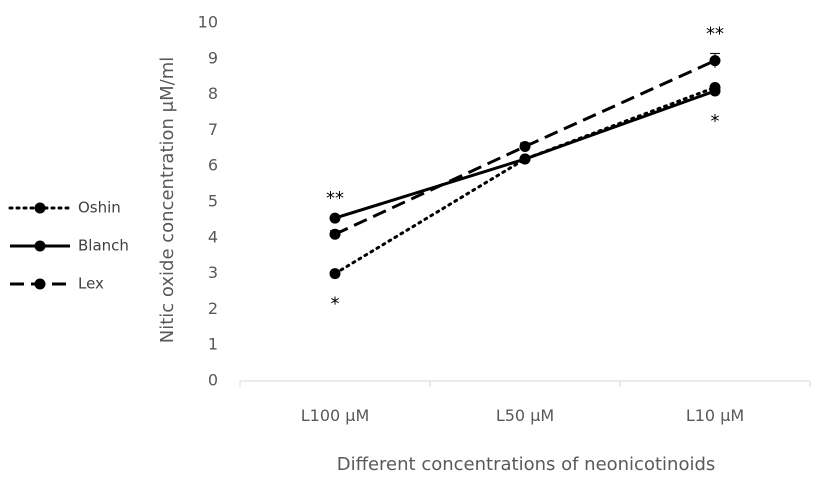 The image size is (826, 477). What do you see at coordinates (213, 344) in the screenshot?
I see `y-tick-label: 1` at bounding box center [213, 344].